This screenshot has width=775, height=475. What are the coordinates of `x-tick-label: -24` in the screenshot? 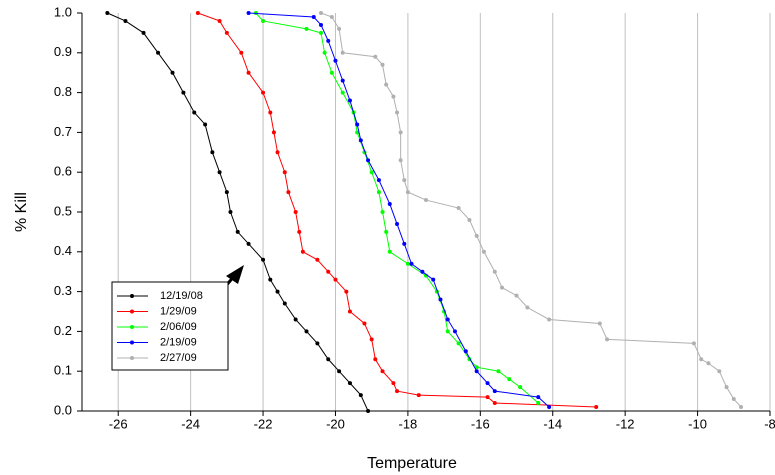 It's located at (190, 423).